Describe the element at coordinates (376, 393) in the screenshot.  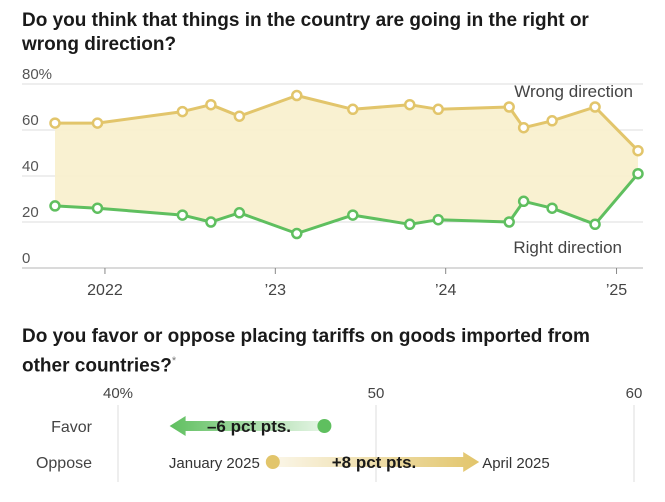
I see `x-tick-label: 50` at that location.